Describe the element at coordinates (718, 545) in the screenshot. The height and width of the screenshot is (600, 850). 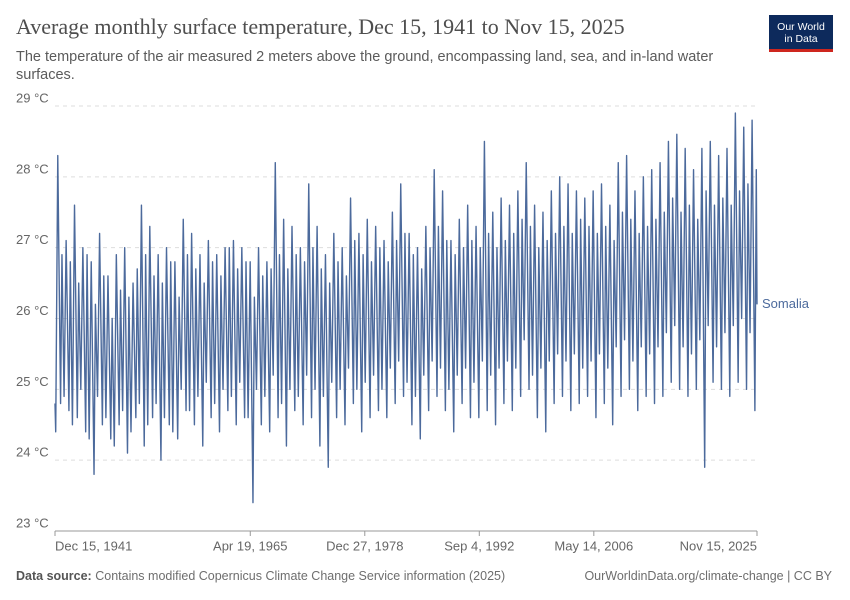
I see `x-tick-label: Nov 15, 2025` at that location.